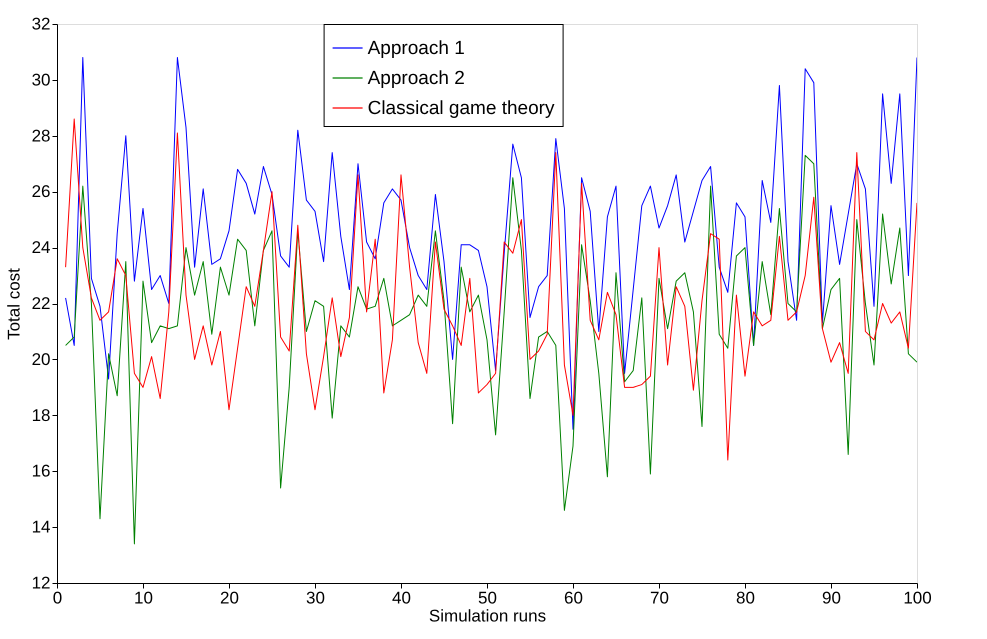 This screenshot has width=987, height=639. I want to click on x-tick-label: 0, so click(57, 598).